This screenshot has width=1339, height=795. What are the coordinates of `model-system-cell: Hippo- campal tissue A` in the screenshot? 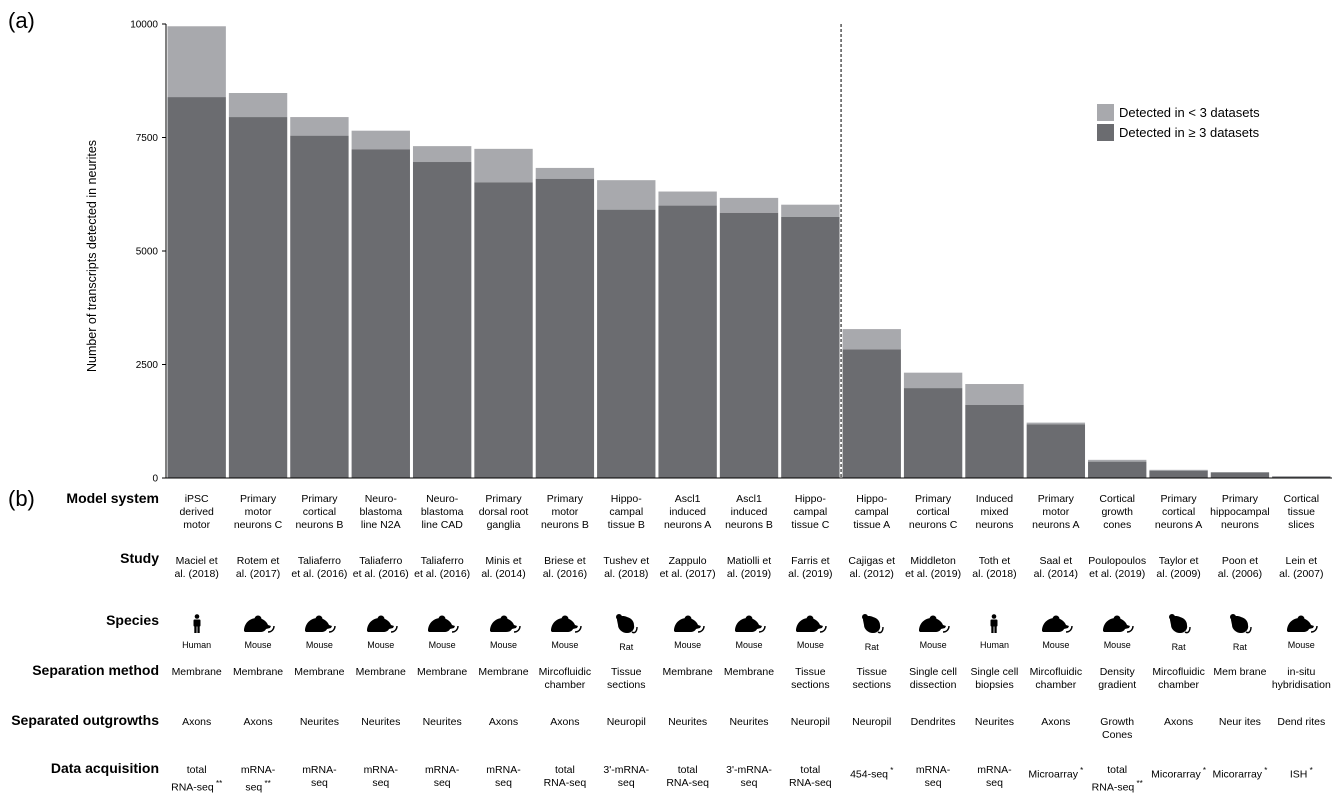 It's located at (872, 512).